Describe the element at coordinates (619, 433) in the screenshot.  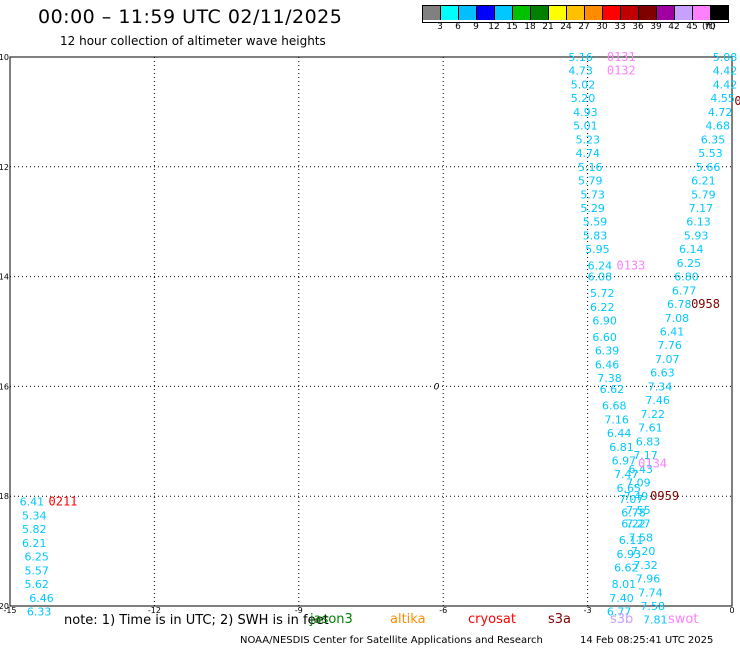
I see `wave-height-value: 6.44` at that location.